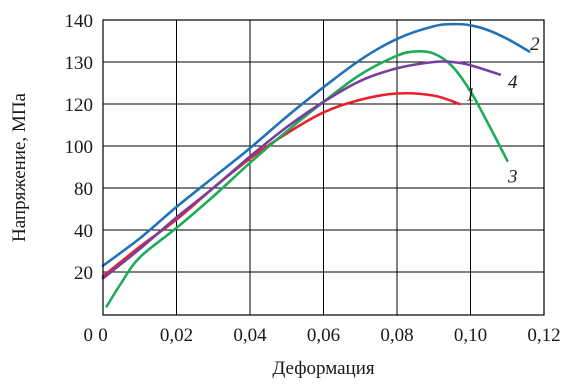 Image resolution: width=569 pixels, height=385 pixels. I want to click on x-tick-label: 0,10, so click(470, 335).